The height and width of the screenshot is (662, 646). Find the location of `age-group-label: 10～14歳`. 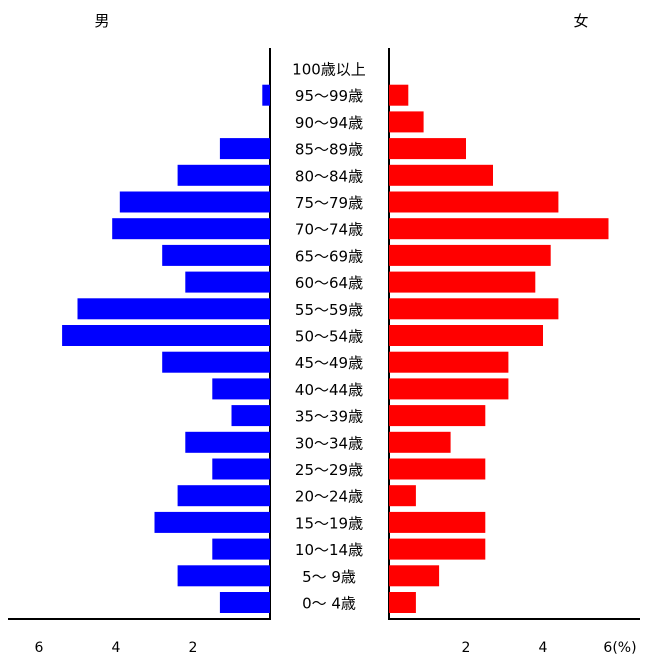

age-group-label: 10～14歳 is located at coordinates (329, 550).